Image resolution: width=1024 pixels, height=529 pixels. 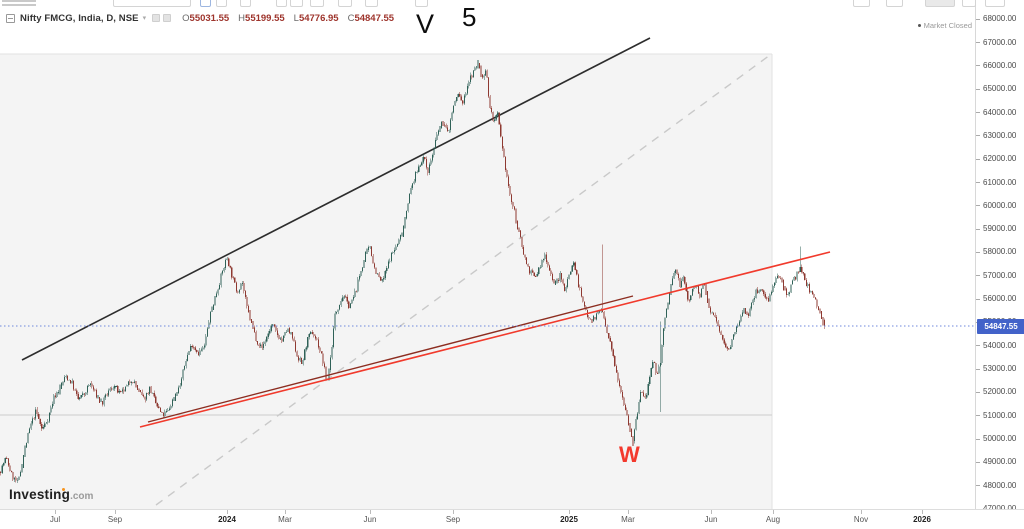 I want to click on ohlc-value: C54847.55, so click(x=371, y=18).